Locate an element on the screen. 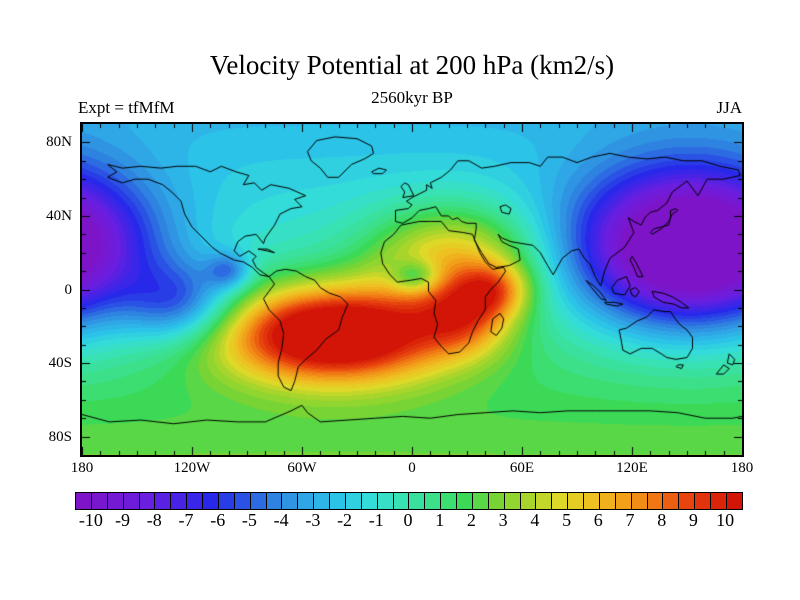 The image size is (800, 600). x-axis-label: 60W is located at coordinates (302, 468).